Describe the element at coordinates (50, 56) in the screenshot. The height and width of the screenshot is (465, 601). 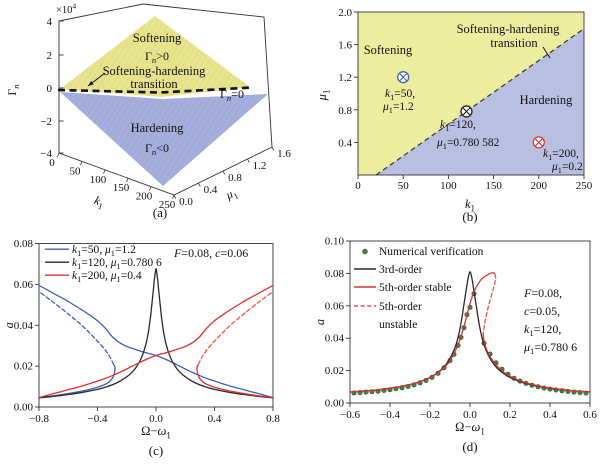
I see `z-tick-label: 2` at that location.